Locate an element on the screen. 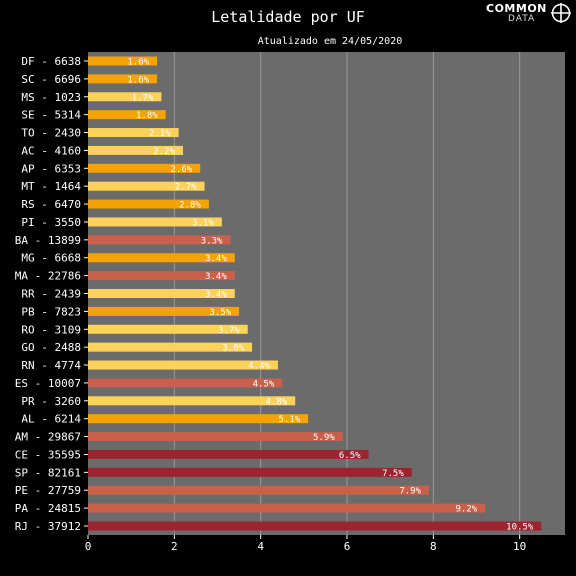 Image resolution: width=576 pixels, height=576 pixels. y-tick-label: AC - 4160 is located at coordinates (51, 150).